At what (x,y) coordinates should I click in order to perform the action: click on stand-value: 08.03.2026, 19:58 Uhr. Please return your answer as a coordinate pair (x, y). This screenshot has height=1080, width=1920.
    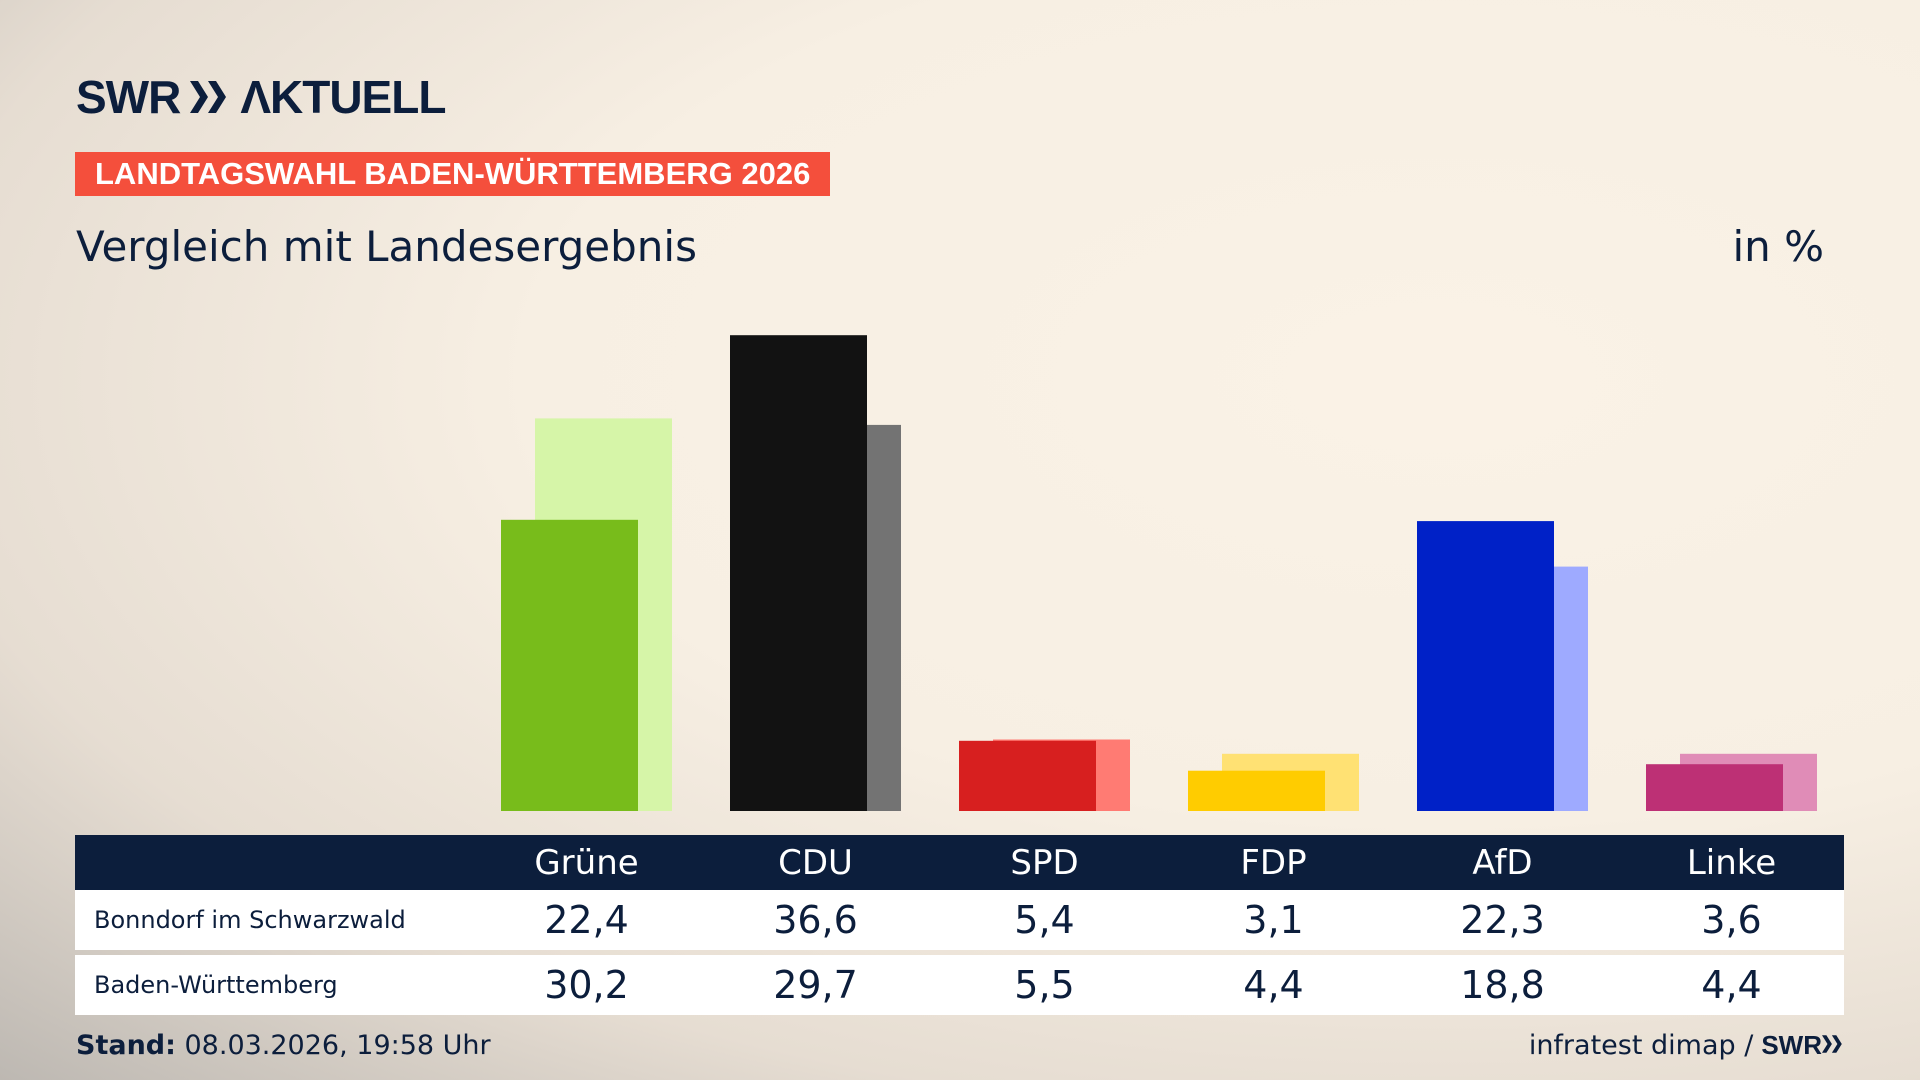
    Looking at the image, I should click on (333, 1045).